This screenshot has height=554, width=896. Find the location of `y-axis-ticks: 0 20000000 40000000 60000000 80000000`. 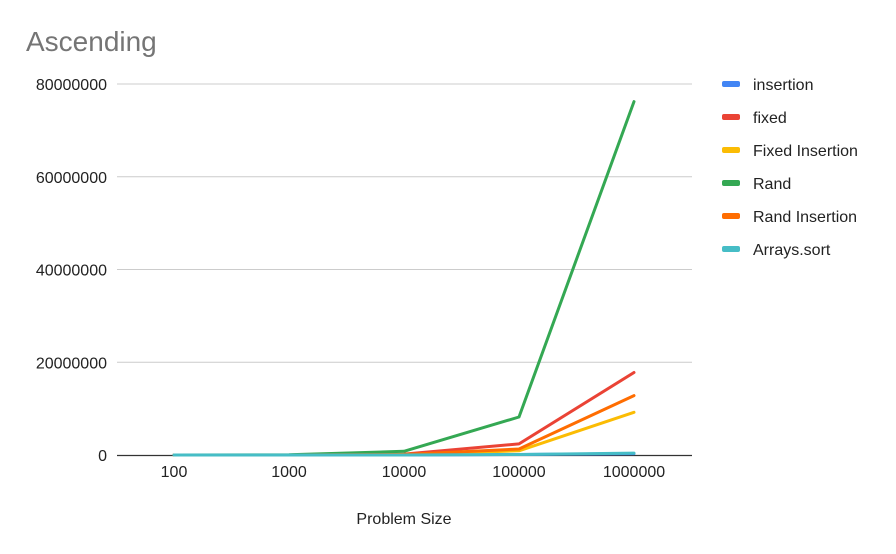

y-axis-ticks: 0 20000000 40000000 60000000 80000000 is located at coordinates (71, 271).